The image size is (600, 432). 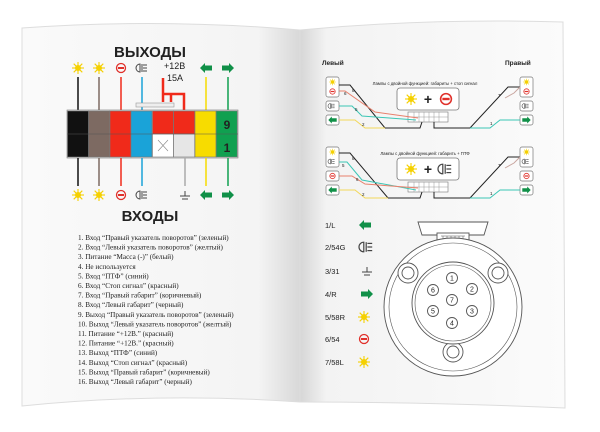 What do you see at coordinates (472, 290) in the screenshot?
I see `pin-label: 2` at bounding box center [472, 290].